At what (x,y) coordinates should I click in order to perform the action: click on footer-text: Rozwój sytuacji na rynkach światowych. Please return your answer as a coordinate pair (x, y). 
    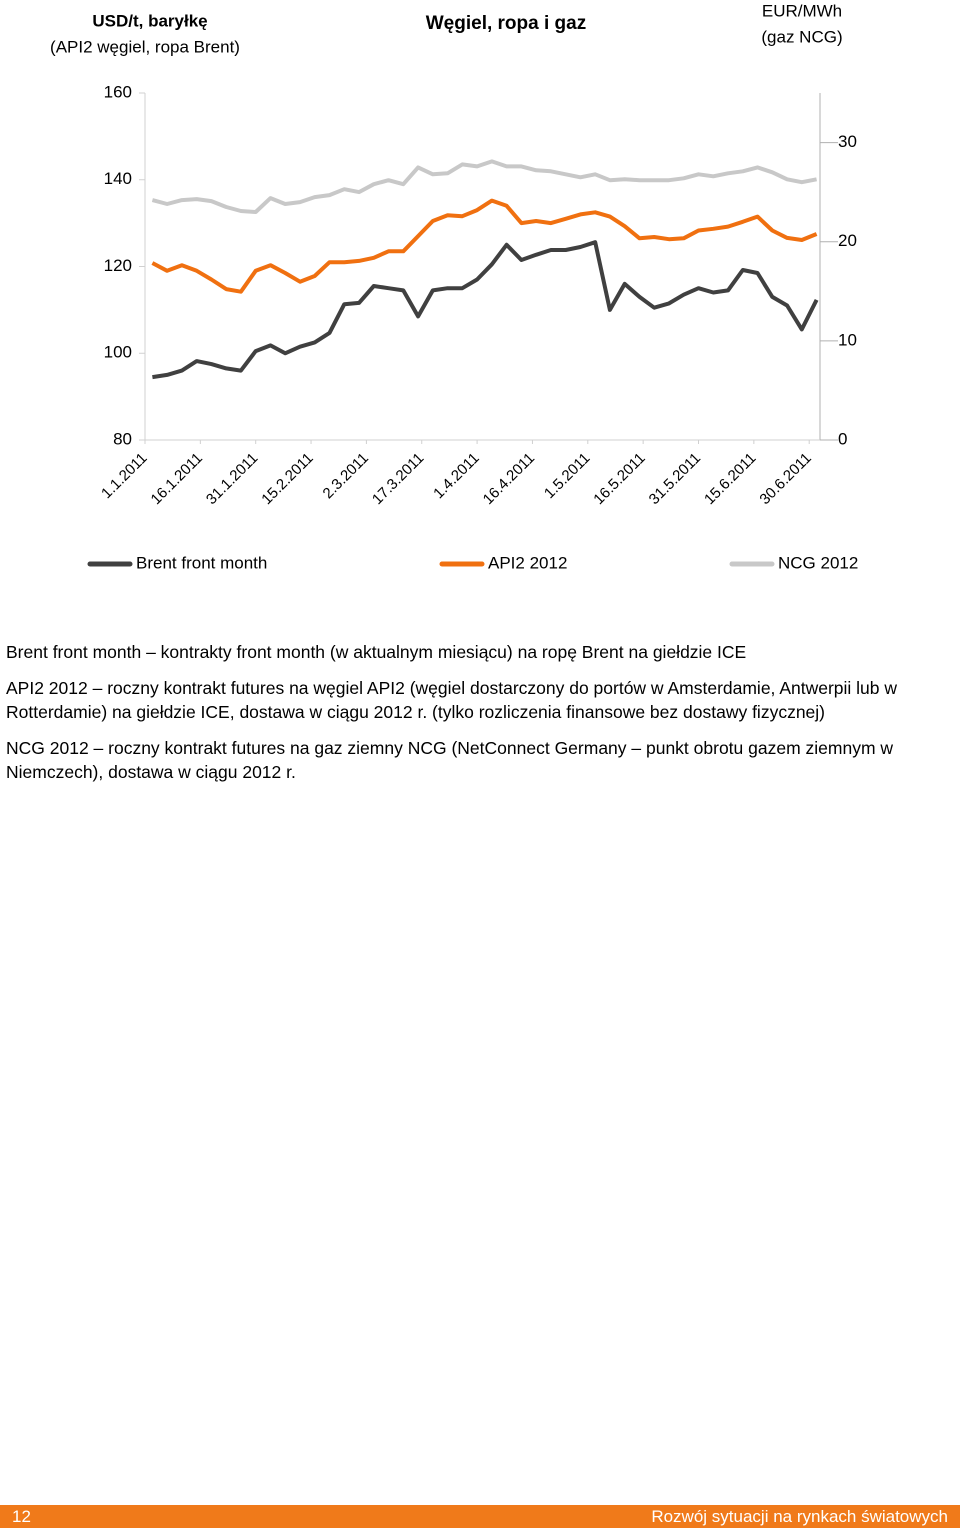
    Looking at the image, I should click on (799, 1516).